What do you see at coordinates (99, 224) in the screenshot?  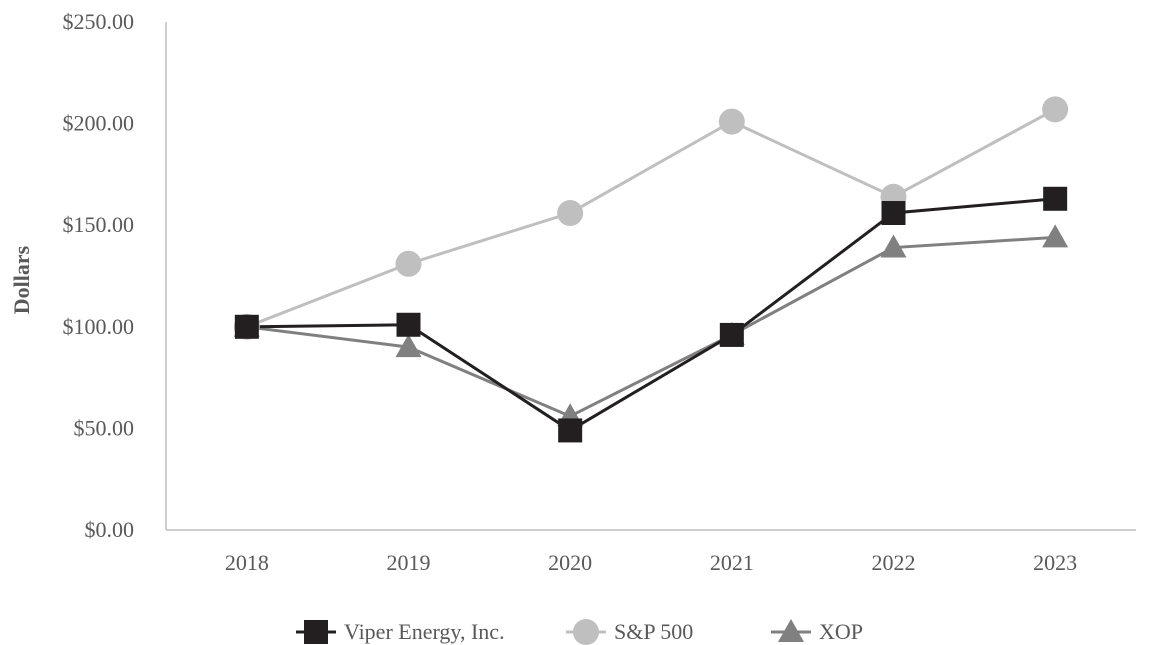 I see `y-tick-label: $150.00` at bounding box center [99, 224].